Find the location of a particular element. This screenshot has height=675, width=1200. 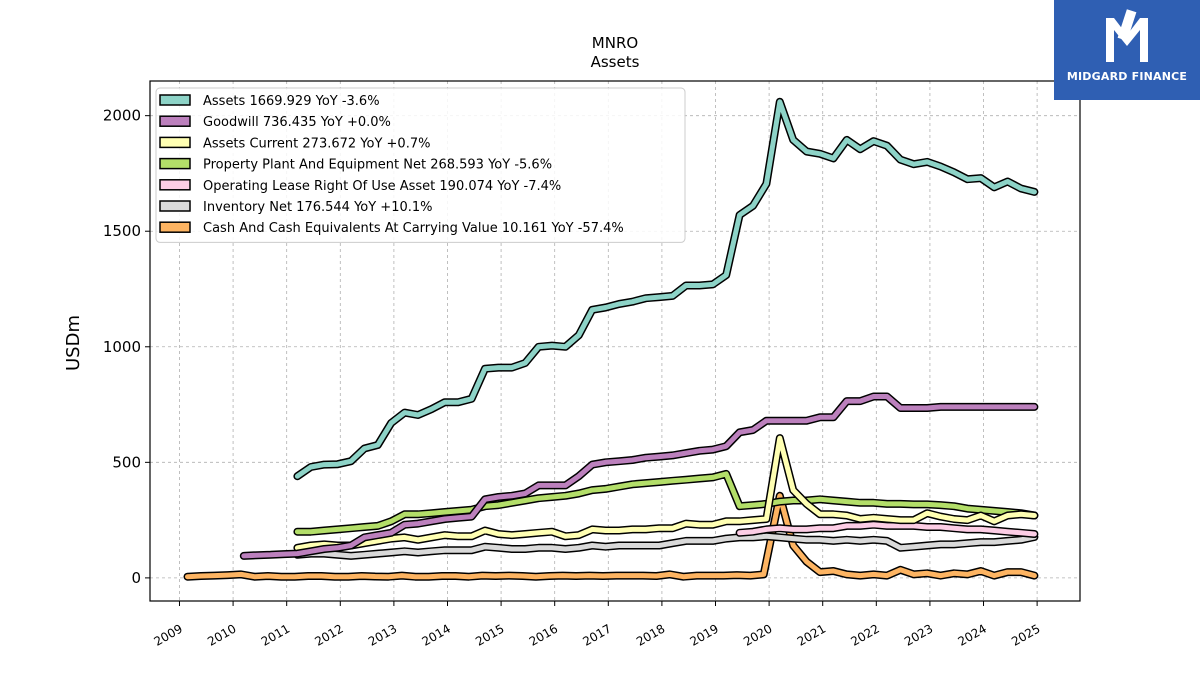

x-tick-label: 2017 is located at coordinates (596, 634).